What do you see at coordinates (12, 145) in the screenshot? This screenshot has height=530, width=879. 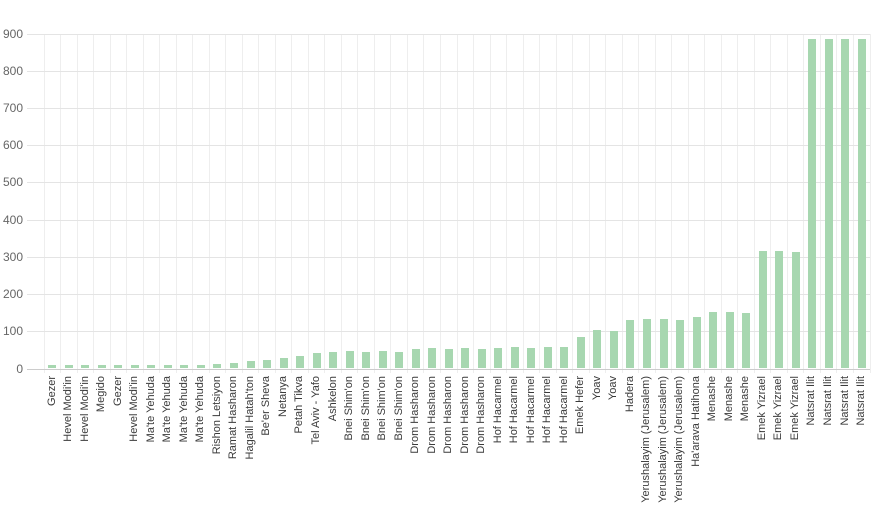 I see `y-tick-label: 600` at bounding box center [12, 145].